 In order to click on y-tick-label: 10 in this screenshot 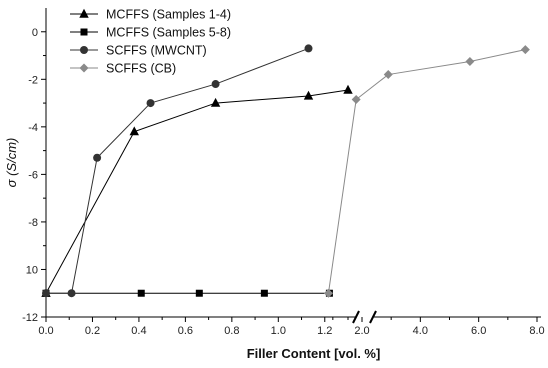, I will do `click(32, 270)`.